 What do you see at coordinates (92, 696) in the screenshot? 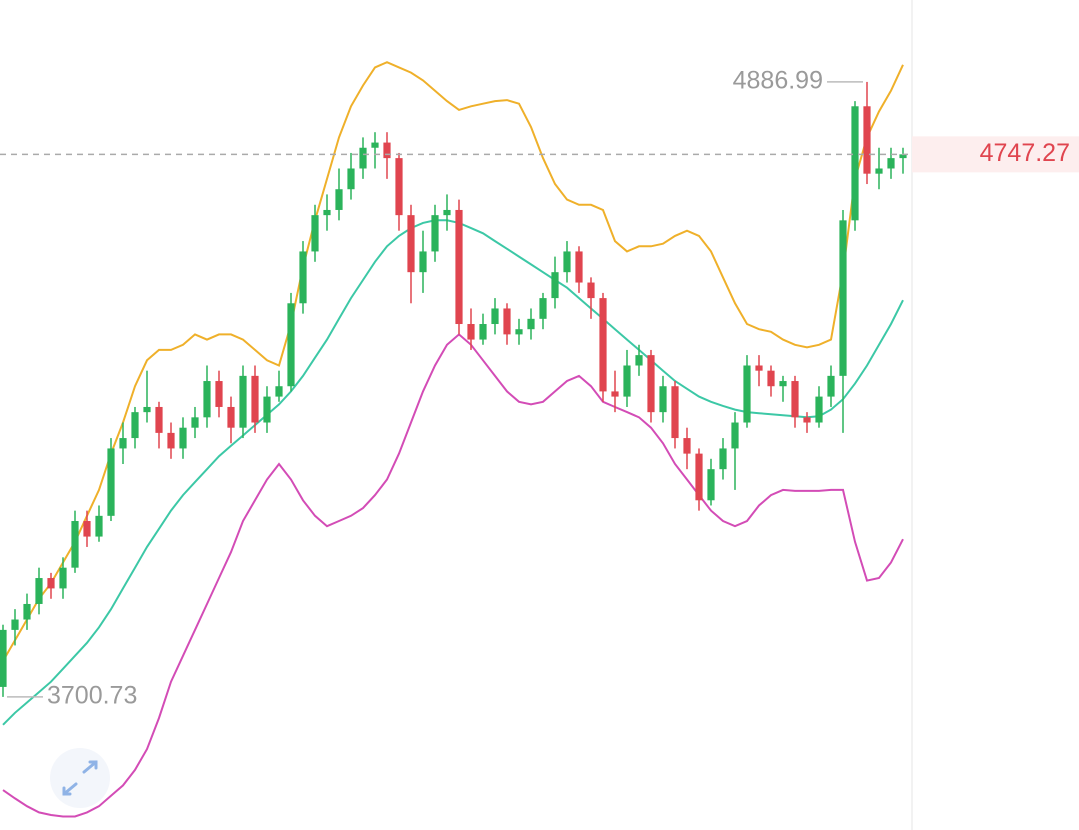
I see `min-label: 3700.73` at bounding box center [92, 696].